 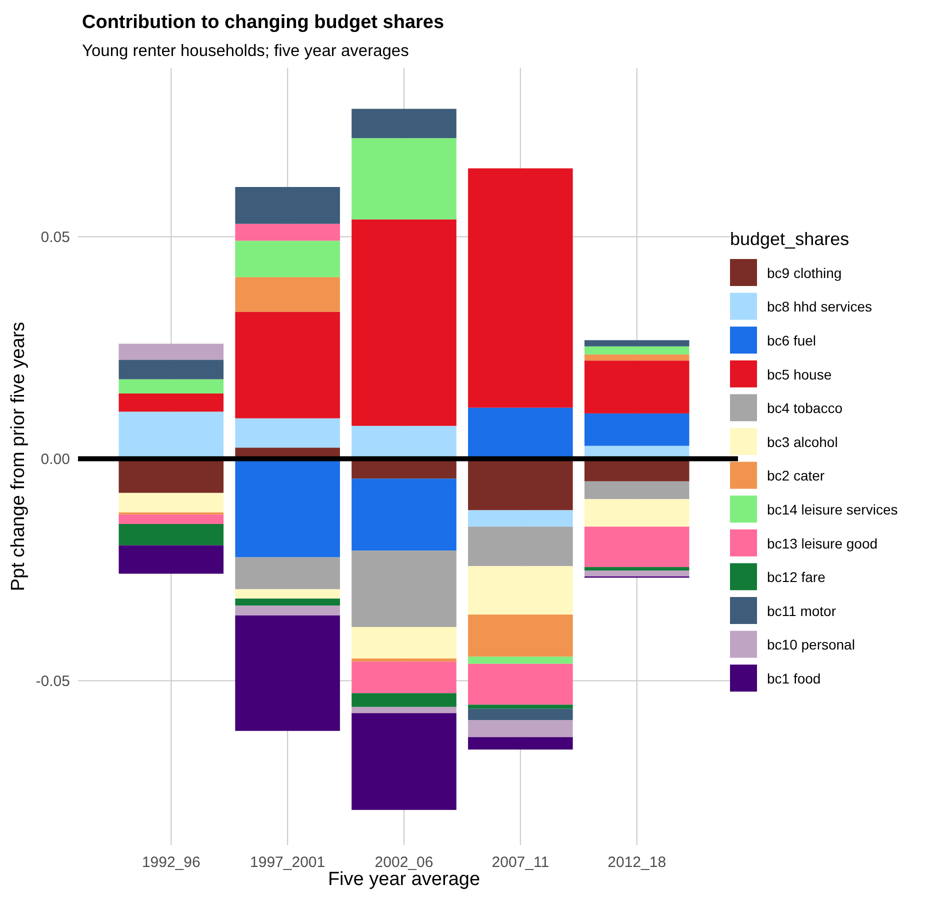 What do you see at coordinates (804, 272) in the screenshot?
I see `legend-label: bc9 clothing` at bounding box center [804, 272].